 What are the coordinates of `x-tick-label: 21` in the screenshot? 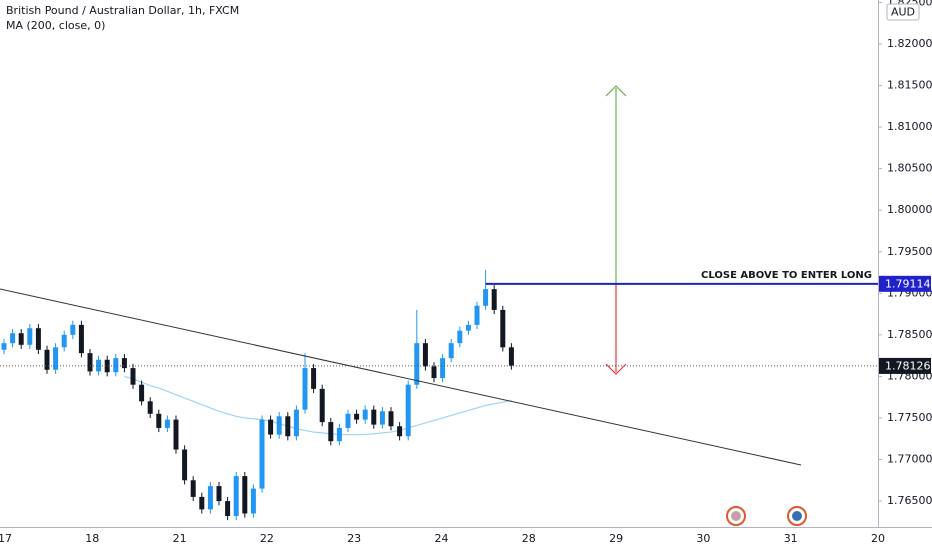 It's located at (180, 538).